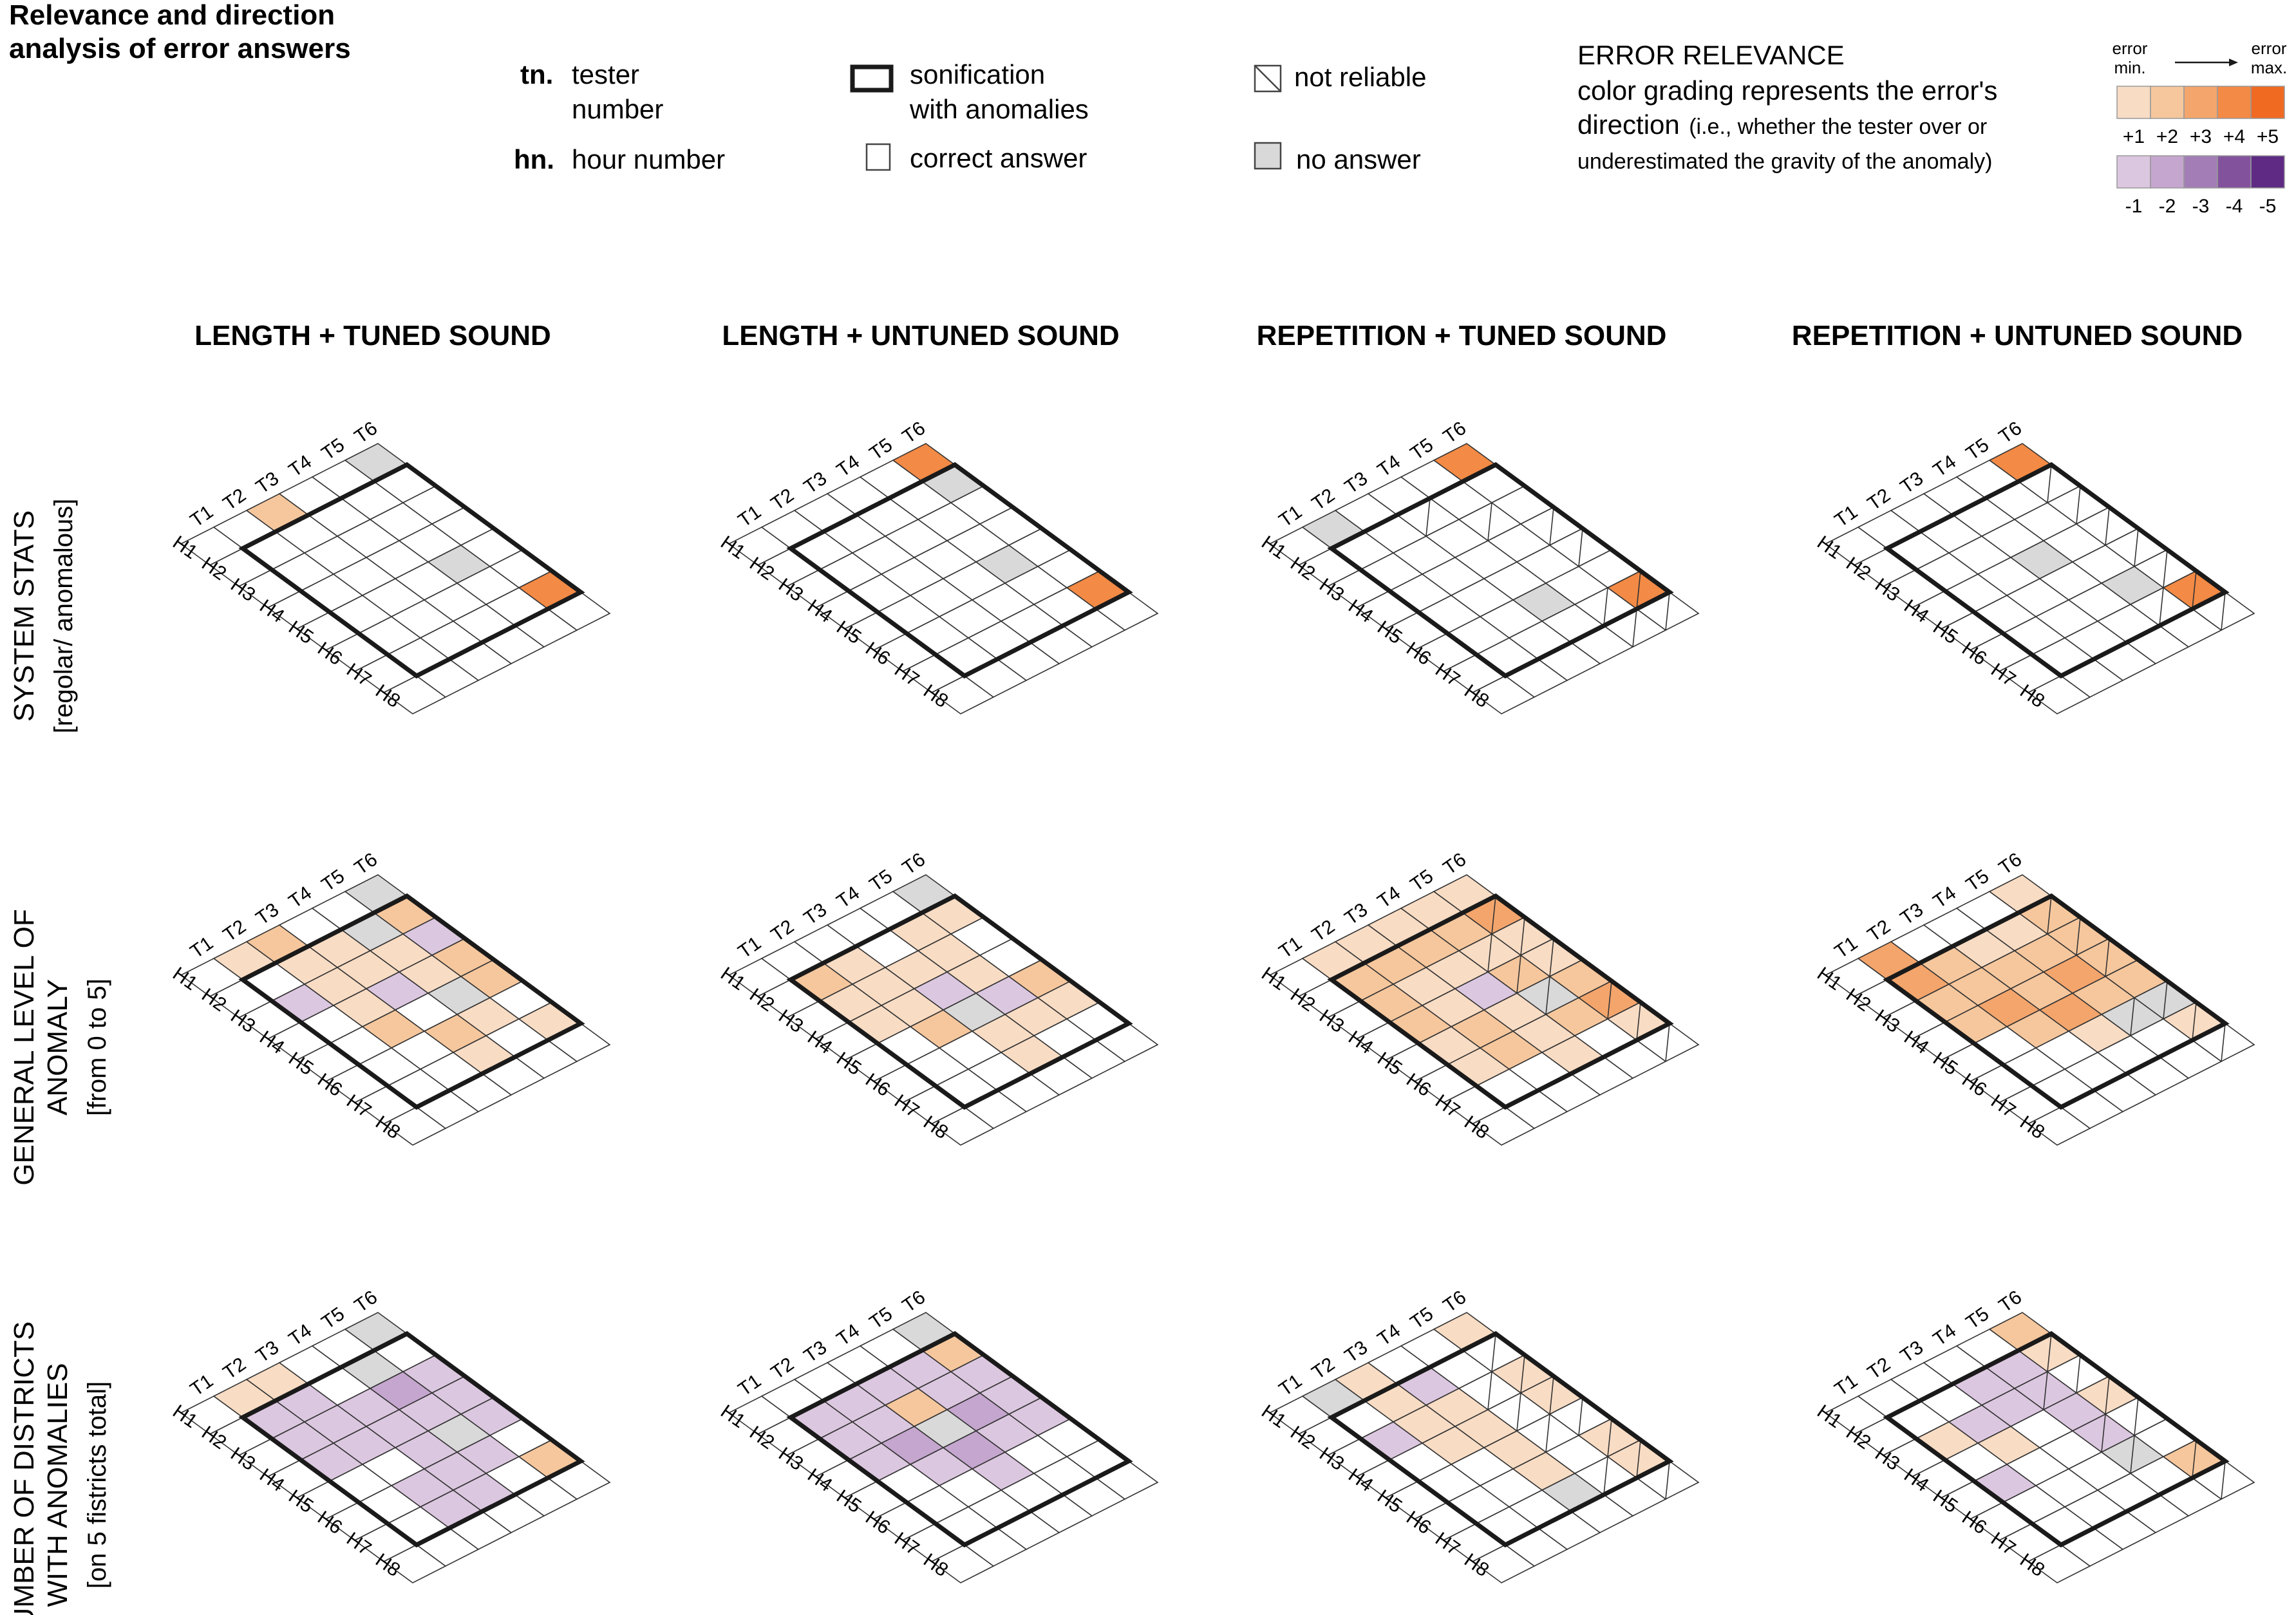 The width and height of the screenshot is (2296, 1615). I want to click on scale-arrow-head, so click(2233, 62).